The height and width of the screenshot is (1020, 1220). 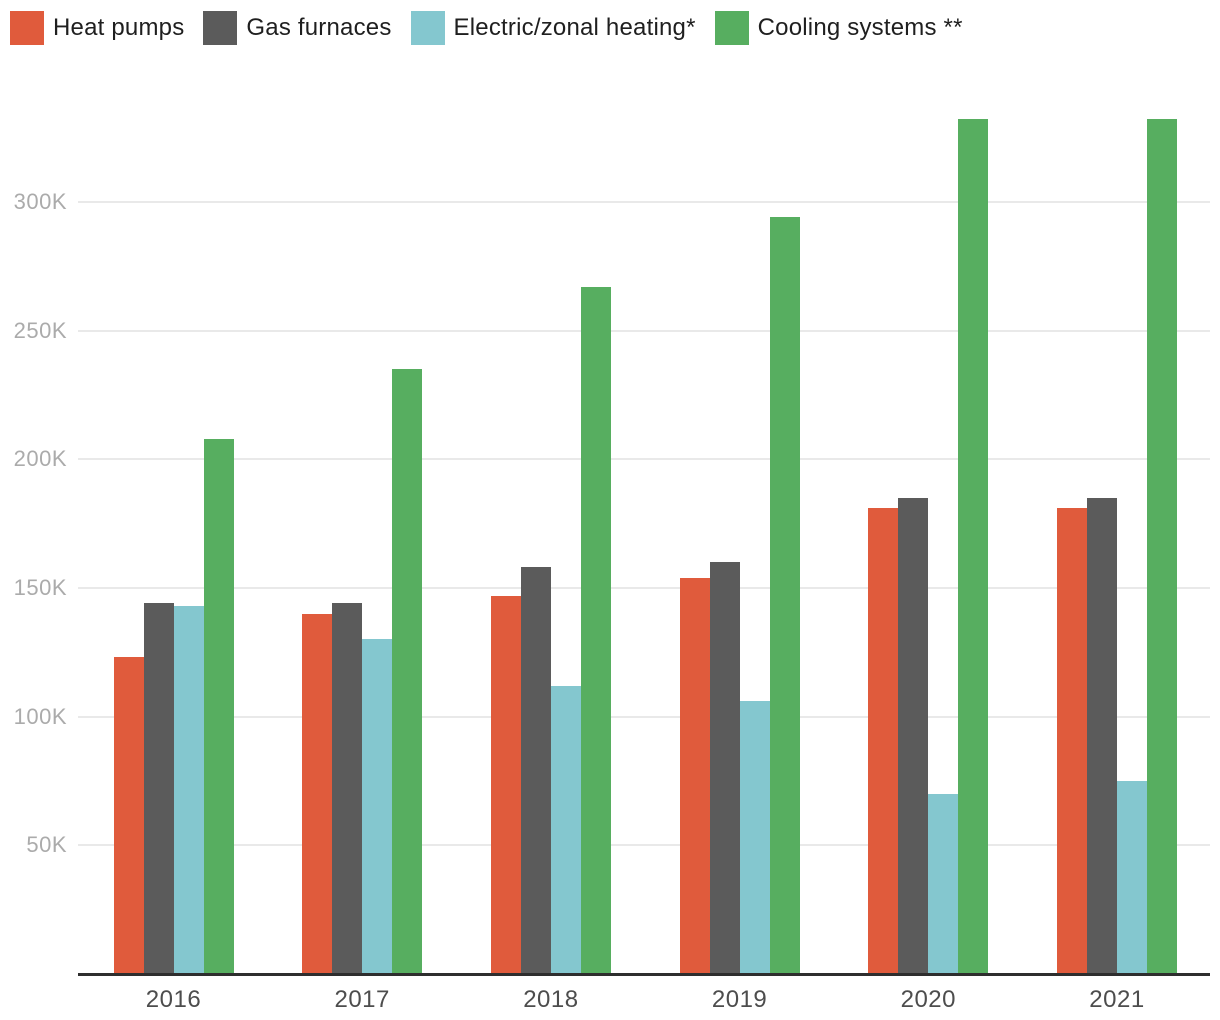 I want to click on bar-heat-pumps-2019, so click(x=694, y=775).